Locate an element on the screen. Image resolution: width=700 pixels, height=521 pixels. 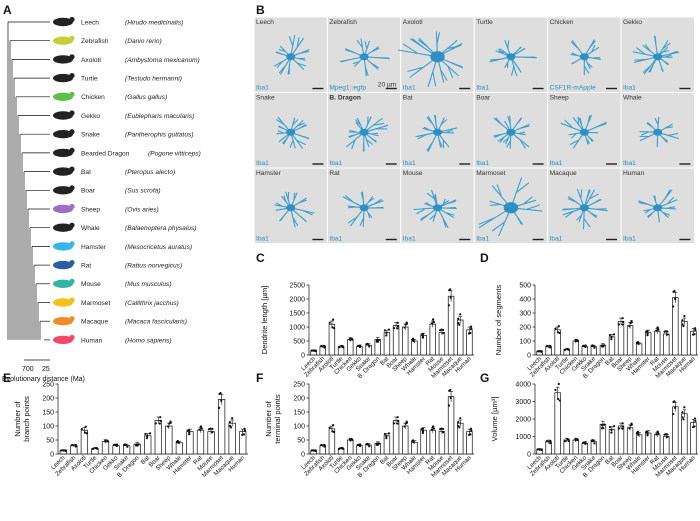
species-latin-name: (Pogone vitticeps) is located at coordinates (174, 153).